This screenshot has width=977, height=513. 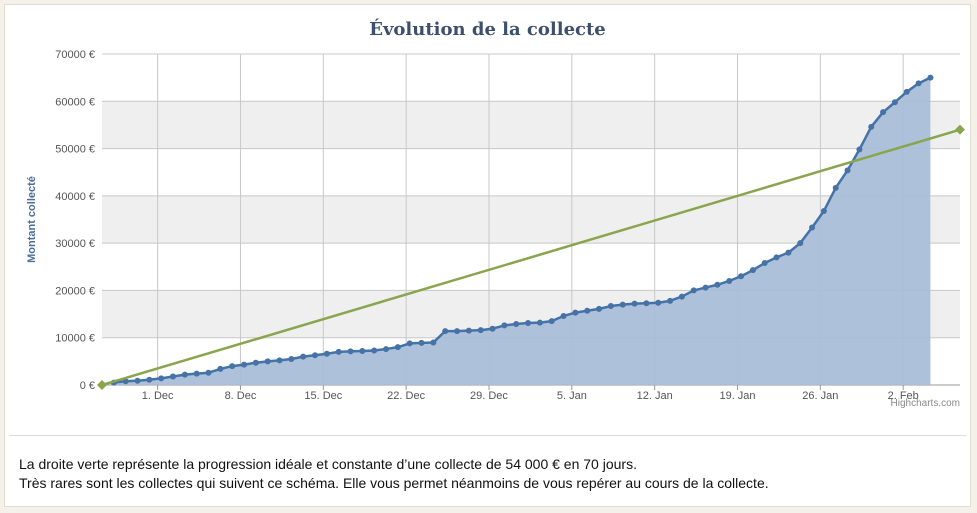 What do you see at coordinates (75, 244) in the screenshot?
I see `y-tick-label: 30000 €` at bounding box center [75, 244].